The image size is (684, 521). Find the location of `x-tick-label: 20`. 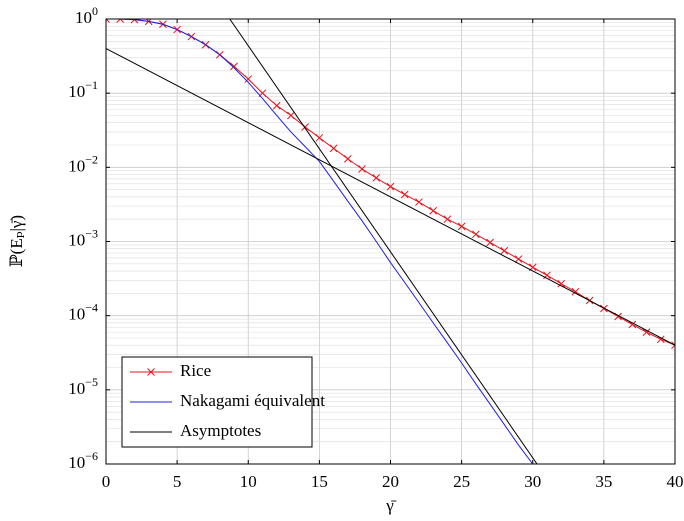

x-tick-label: 20 is located at coordinates (390, 481).